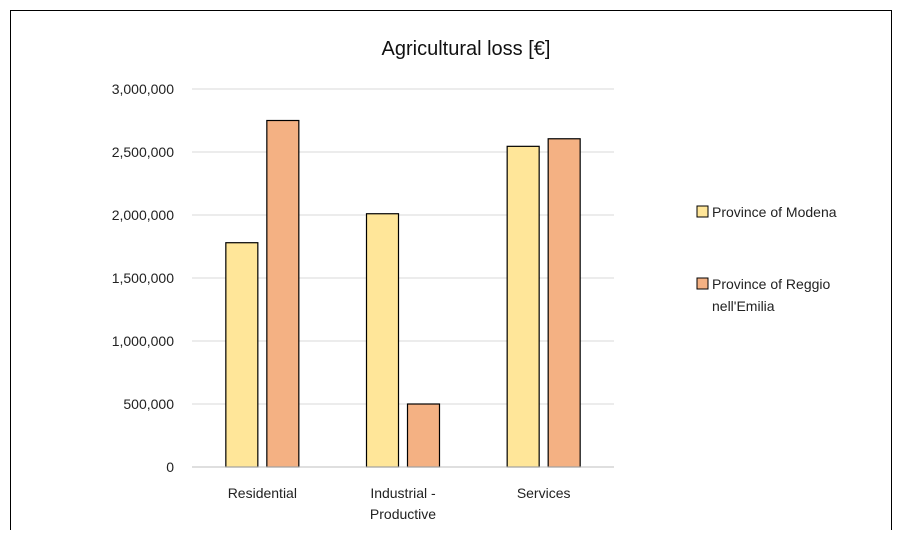 This screenshot has height=537, width=903. What do you see at coordinates (170, 467) in the screenshot?
I see `y-tick-label: 0` at bounding box center [170, 467].